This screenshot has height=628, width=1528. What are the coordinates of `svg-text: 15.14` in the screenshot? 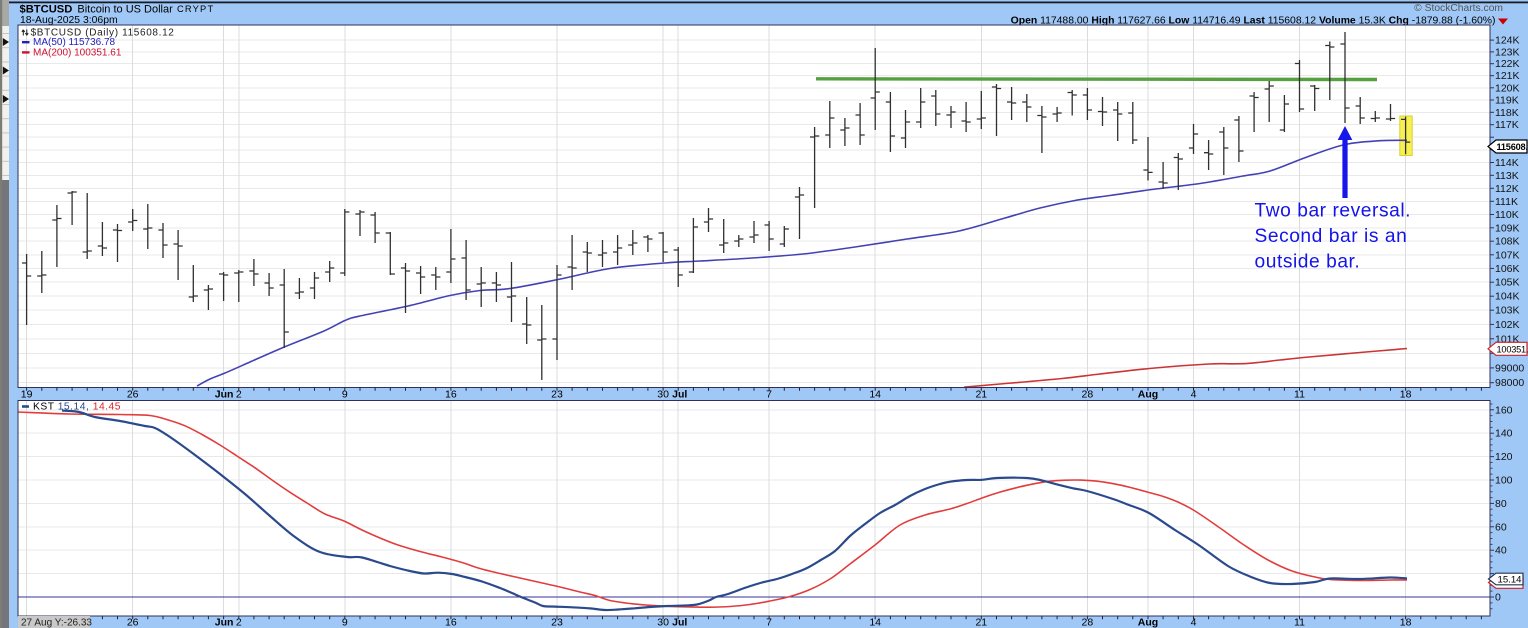 It's located at (1510, 580).